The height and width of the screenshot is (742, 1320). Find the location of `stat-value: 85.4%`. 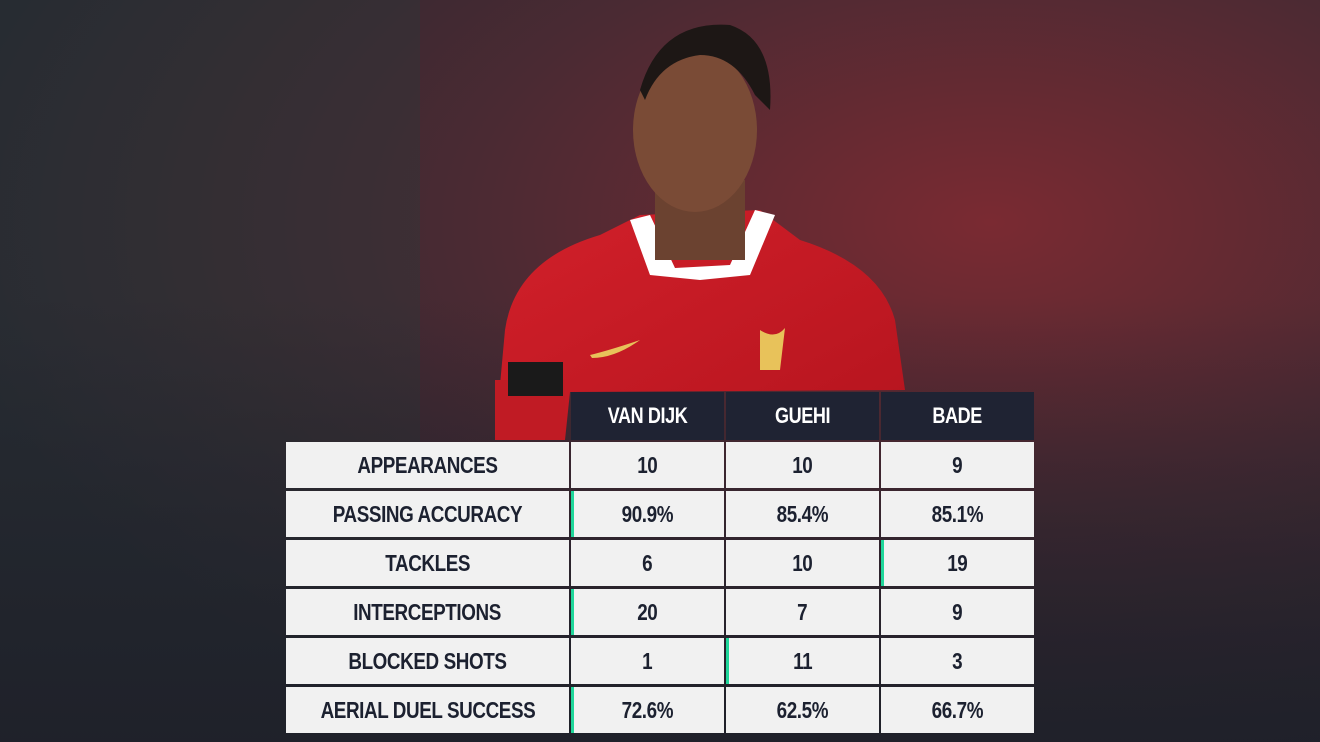

stat-value: 85.4% is located at coordinates (802, 514).